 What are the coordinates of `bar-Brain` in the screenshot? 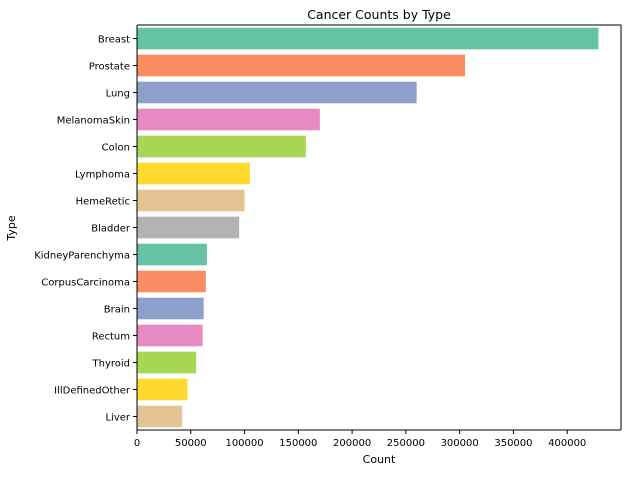 It's located at (170, 308).